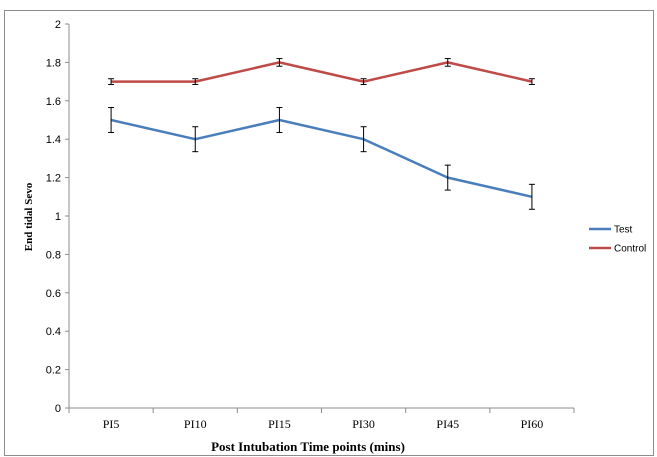 The width and height of the screenshot is (657, 457). I want to click on x-tick-label: PI60, so click(532, 424).